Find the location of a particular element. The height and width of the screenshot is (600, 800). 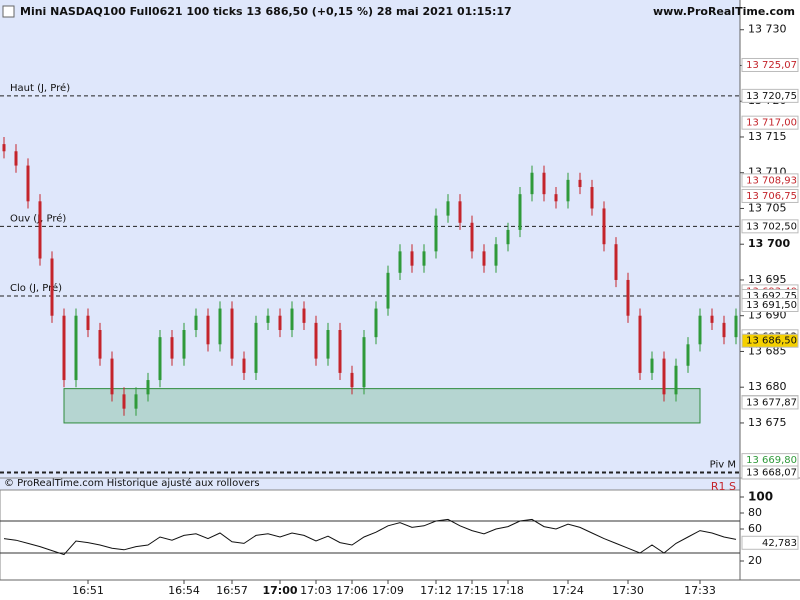

indicator-tick-label: 60 is located at coordinates (755, 528).